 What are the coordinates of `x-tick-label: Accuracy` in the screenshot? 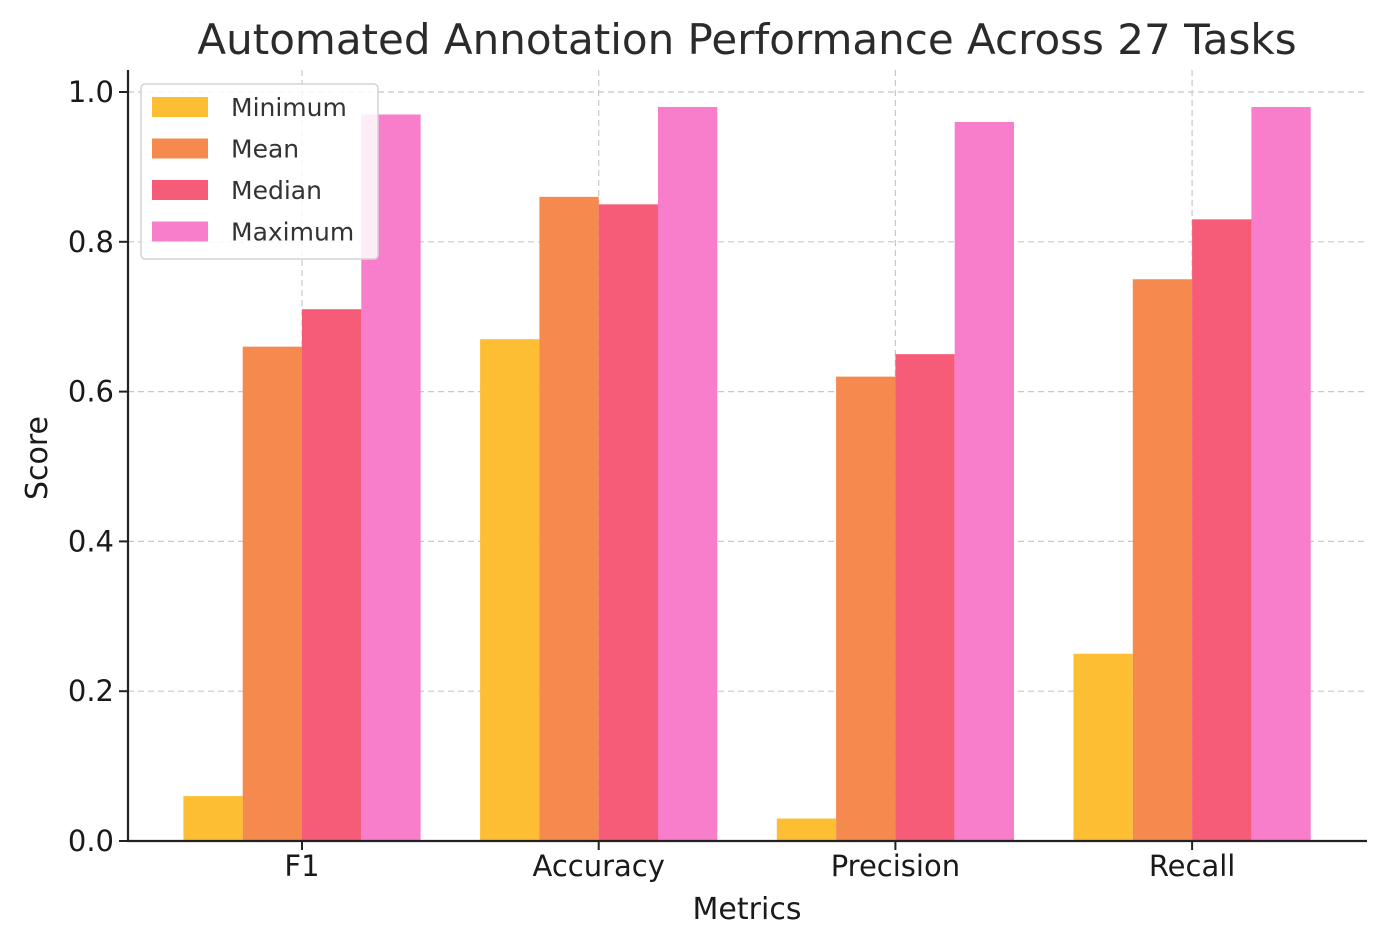 It's located at (598, 866).